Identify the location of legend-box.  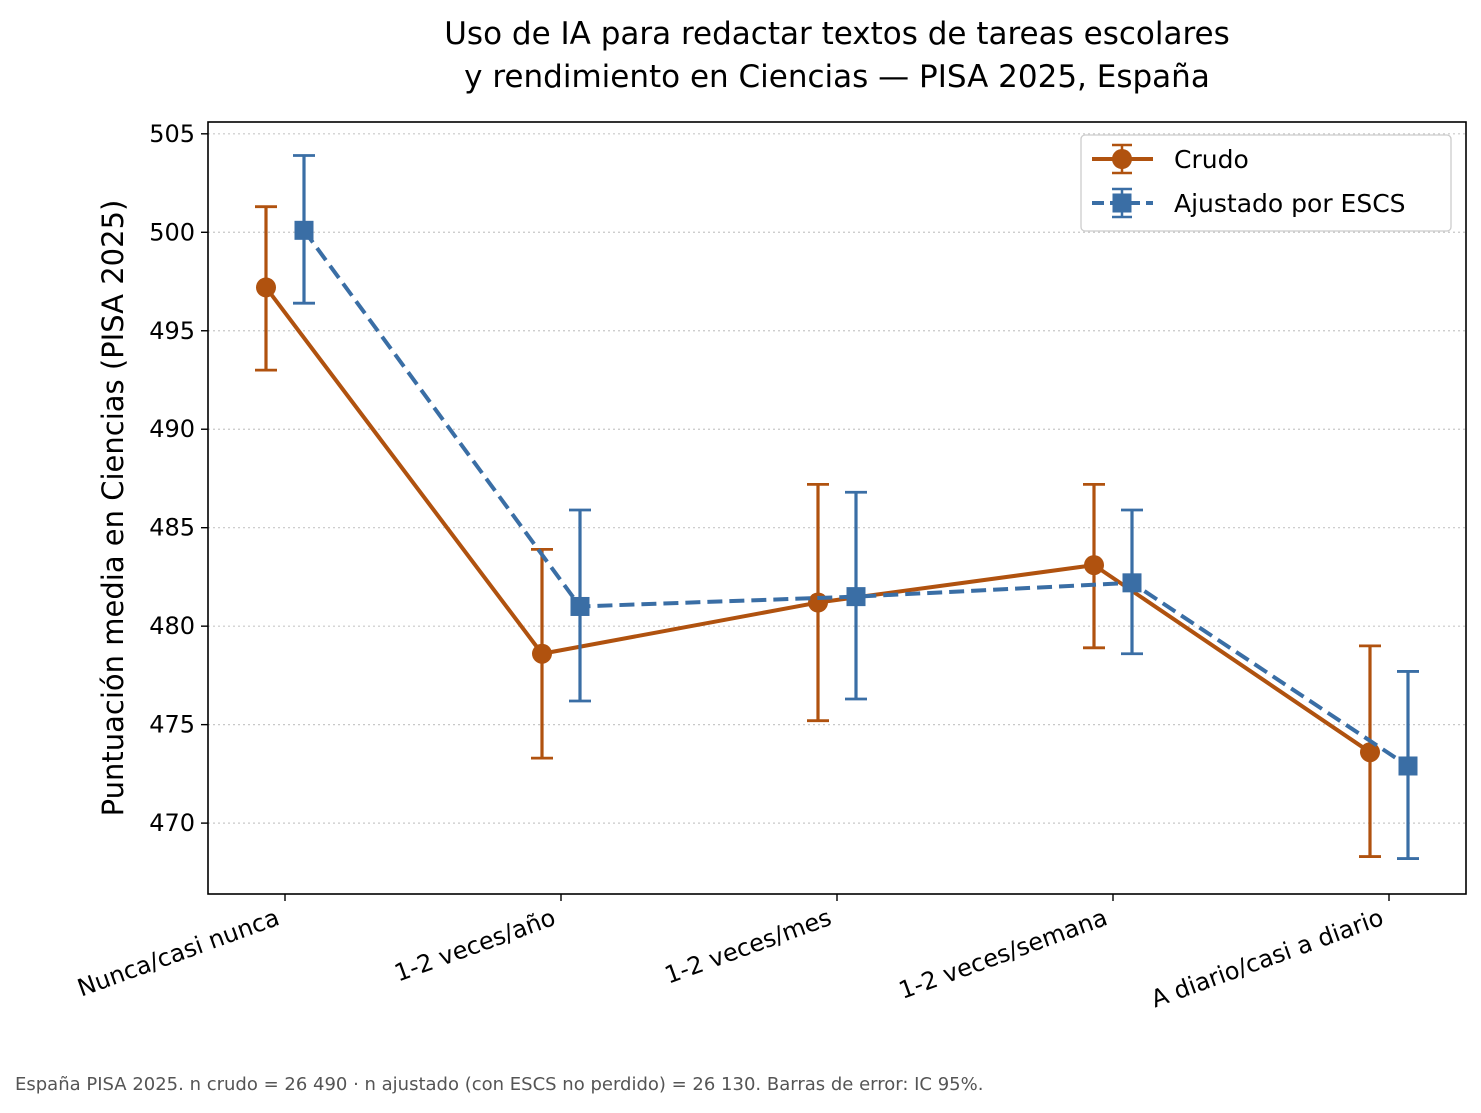
(1266, 183).